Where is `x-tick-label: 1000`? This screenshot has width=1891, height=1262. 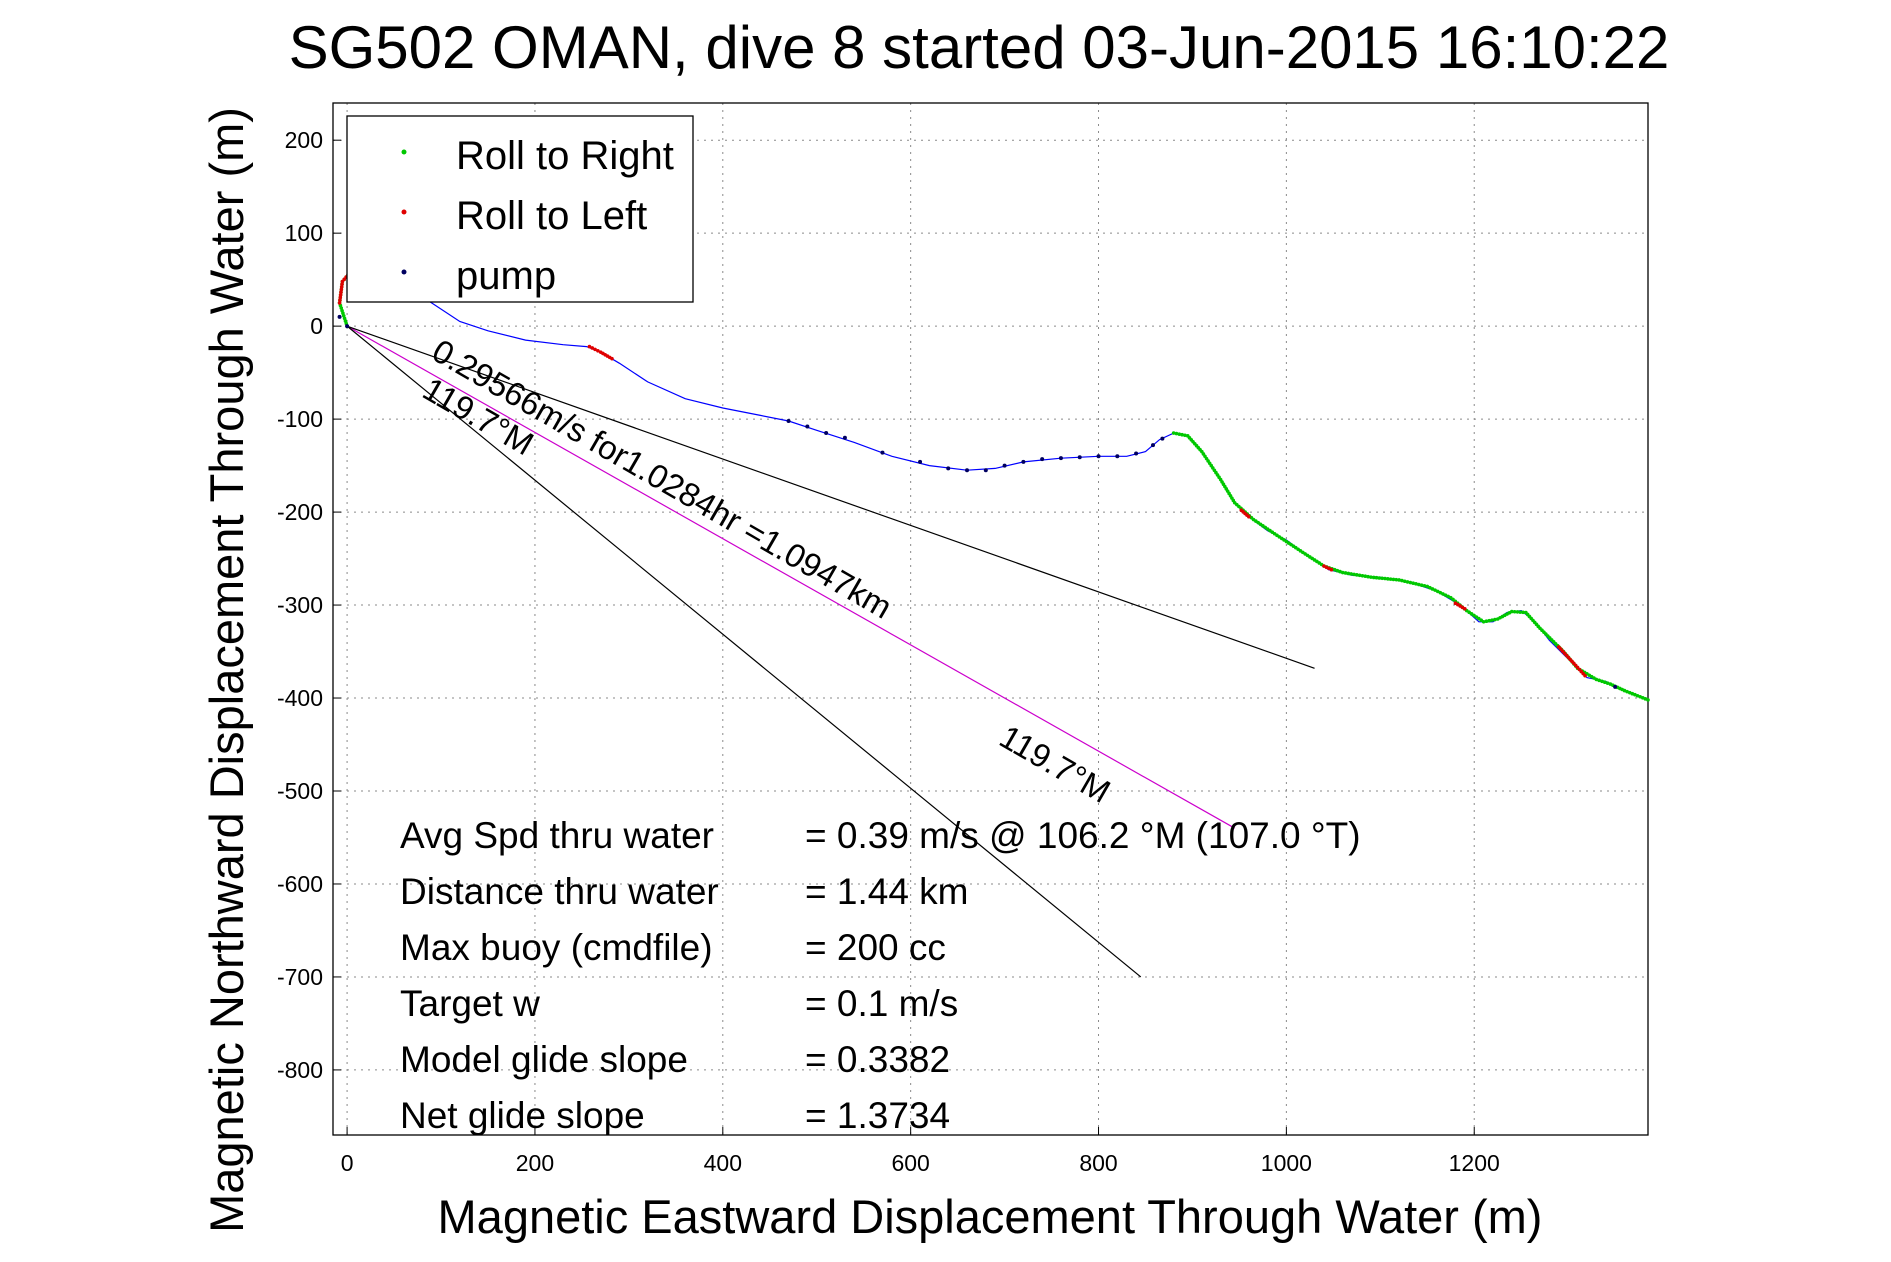
x-tick-label: 1000 is located at coordinates (1286, 1163).